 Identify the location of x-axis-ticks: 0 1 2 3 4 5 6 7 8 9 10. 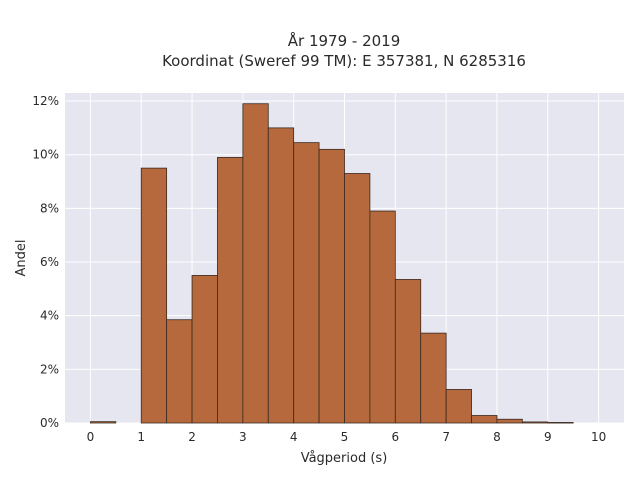
(347, 437).